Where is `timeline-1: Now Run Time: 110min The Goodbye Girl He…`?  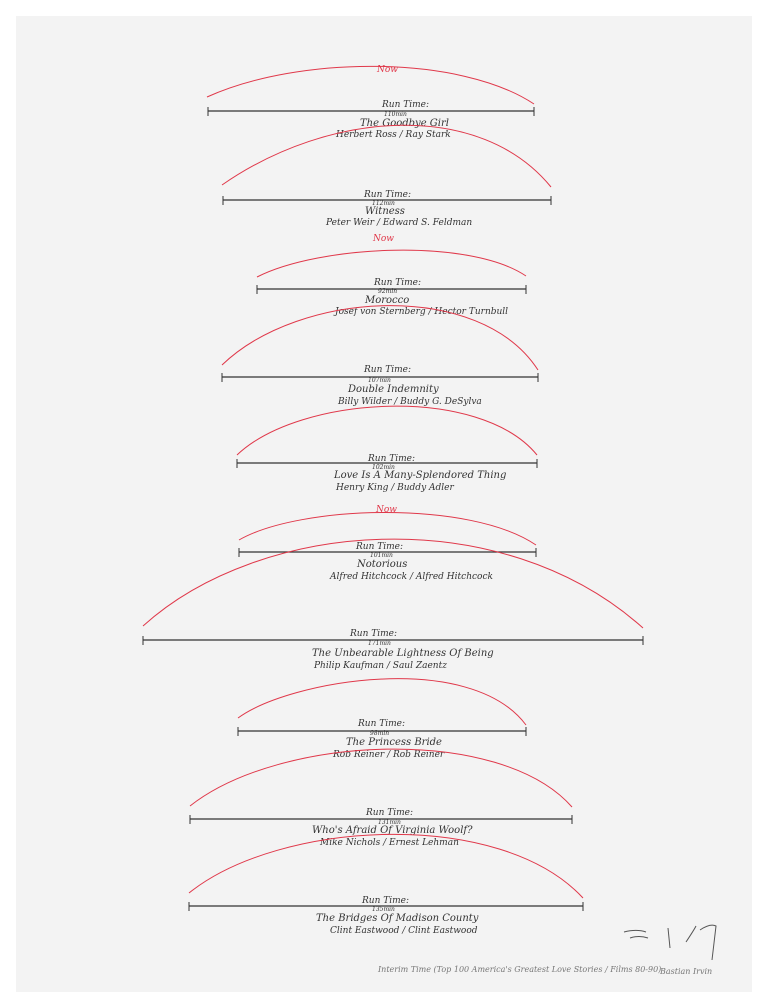
timeline-1: Now Run Time: 110min The Goodbye Girl He… is located at coordinates (370, 102).